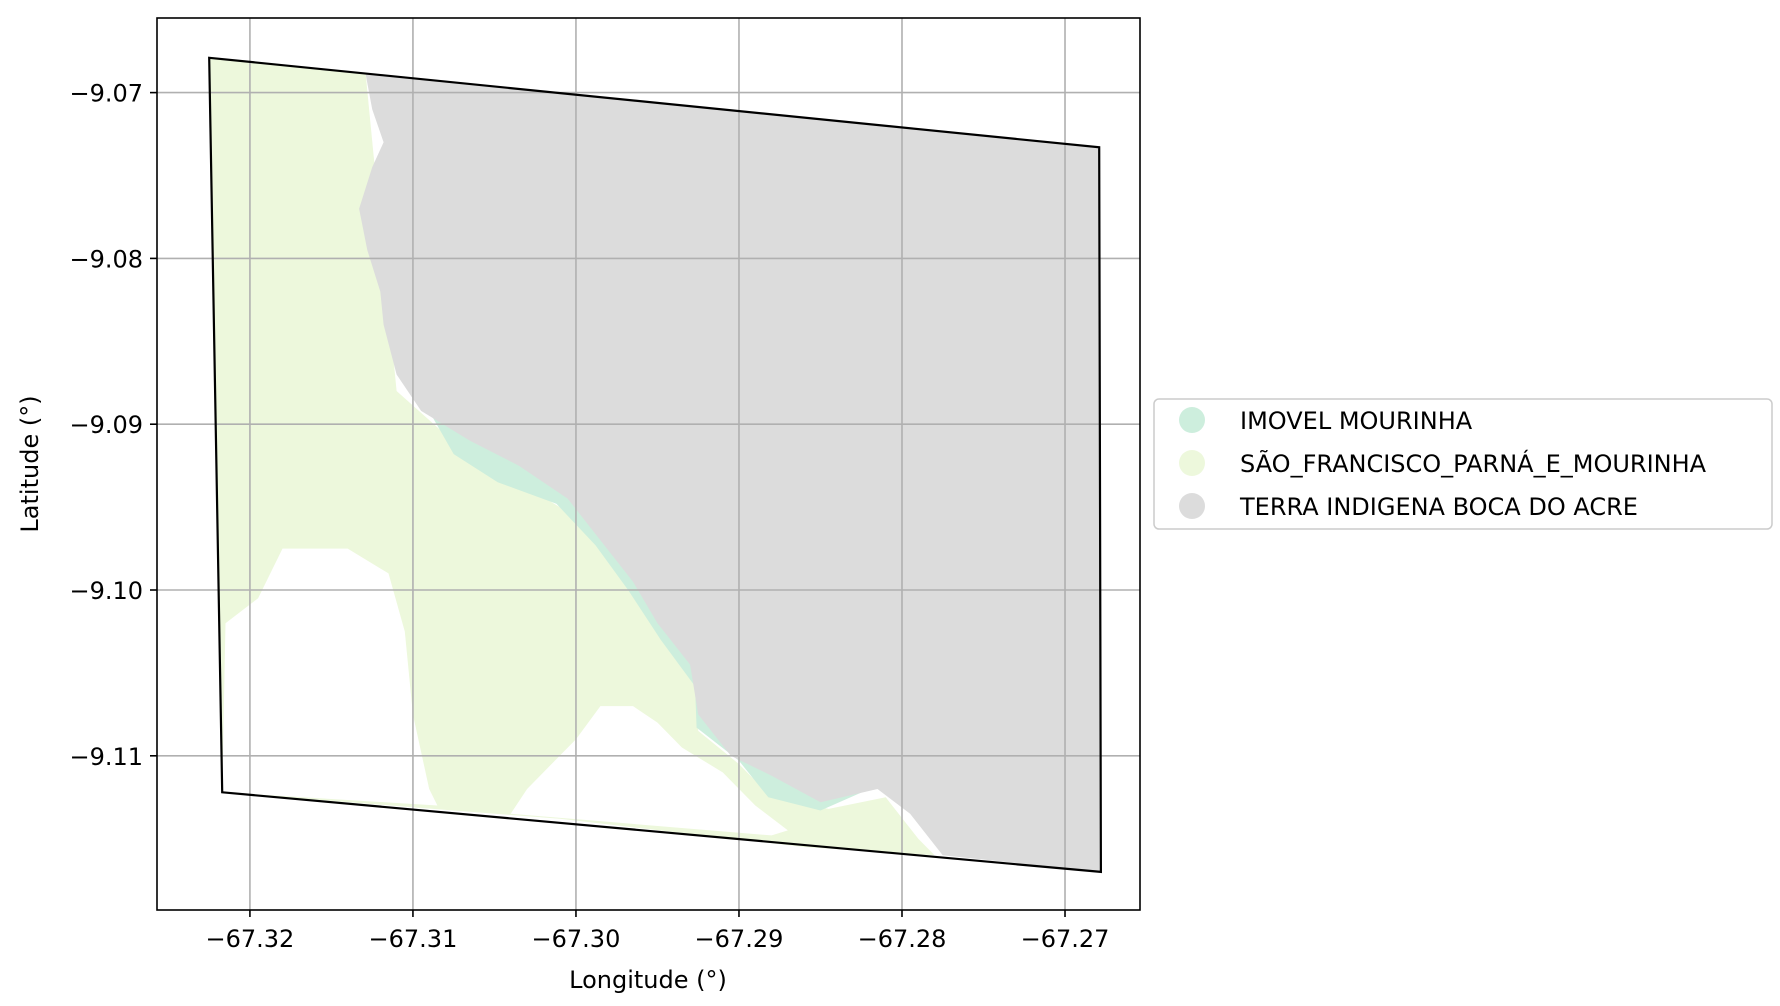 The width and height of the screenshot is (1780, 1006). Describe the element at coordinates (106, 757) in the screenshot. I see `y-tick-label-5: −9.11` at that location.